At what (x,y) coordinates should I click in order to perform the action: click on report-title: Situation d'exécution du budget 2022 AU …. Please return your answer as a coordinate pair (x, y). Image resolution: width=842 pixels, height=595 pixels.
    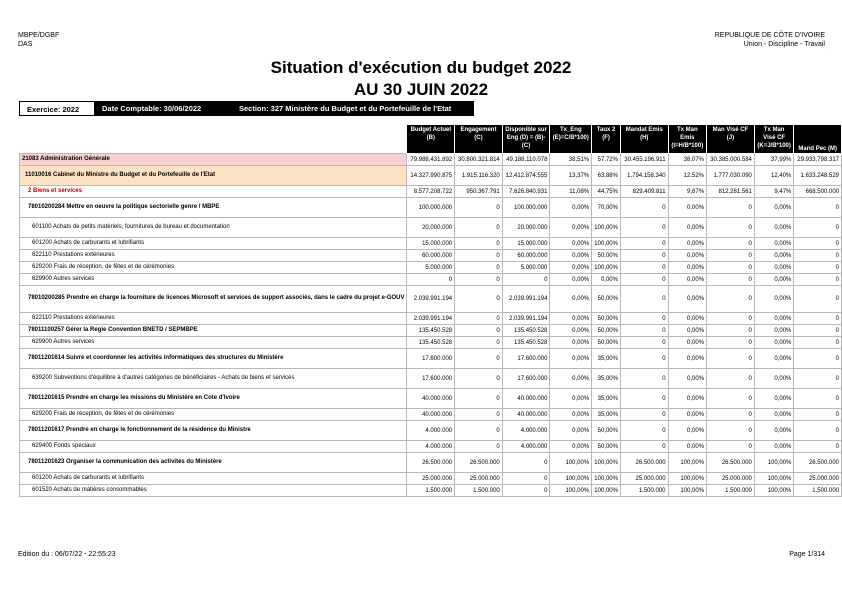
    Looking at the image, I should click on (421, 79).